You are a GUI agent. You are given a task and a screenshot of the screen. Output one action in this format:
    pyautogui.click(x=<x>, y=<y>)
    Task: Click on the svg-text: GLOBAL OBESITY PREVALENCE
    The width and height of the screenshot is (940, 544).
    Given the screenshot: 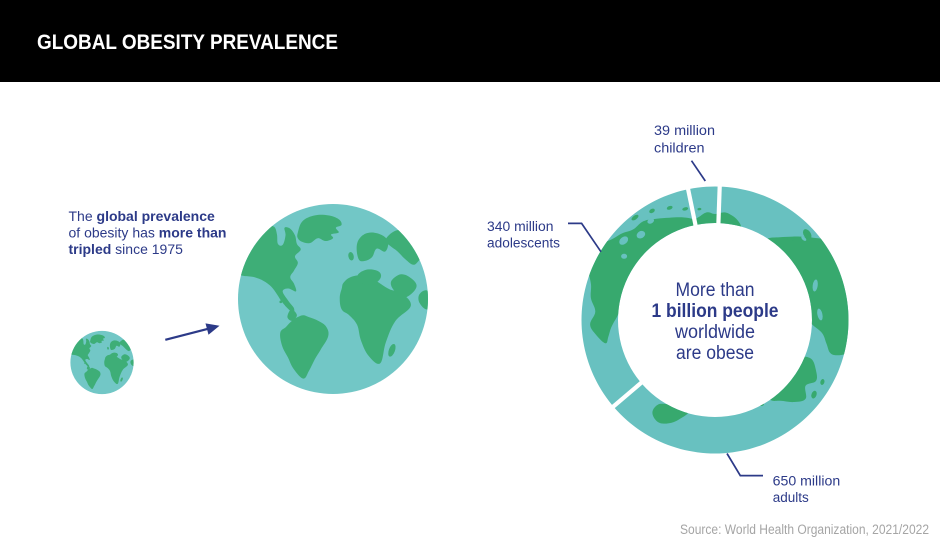 What is the action you would take?
    pyautogui.click(x=187, y=42)
    